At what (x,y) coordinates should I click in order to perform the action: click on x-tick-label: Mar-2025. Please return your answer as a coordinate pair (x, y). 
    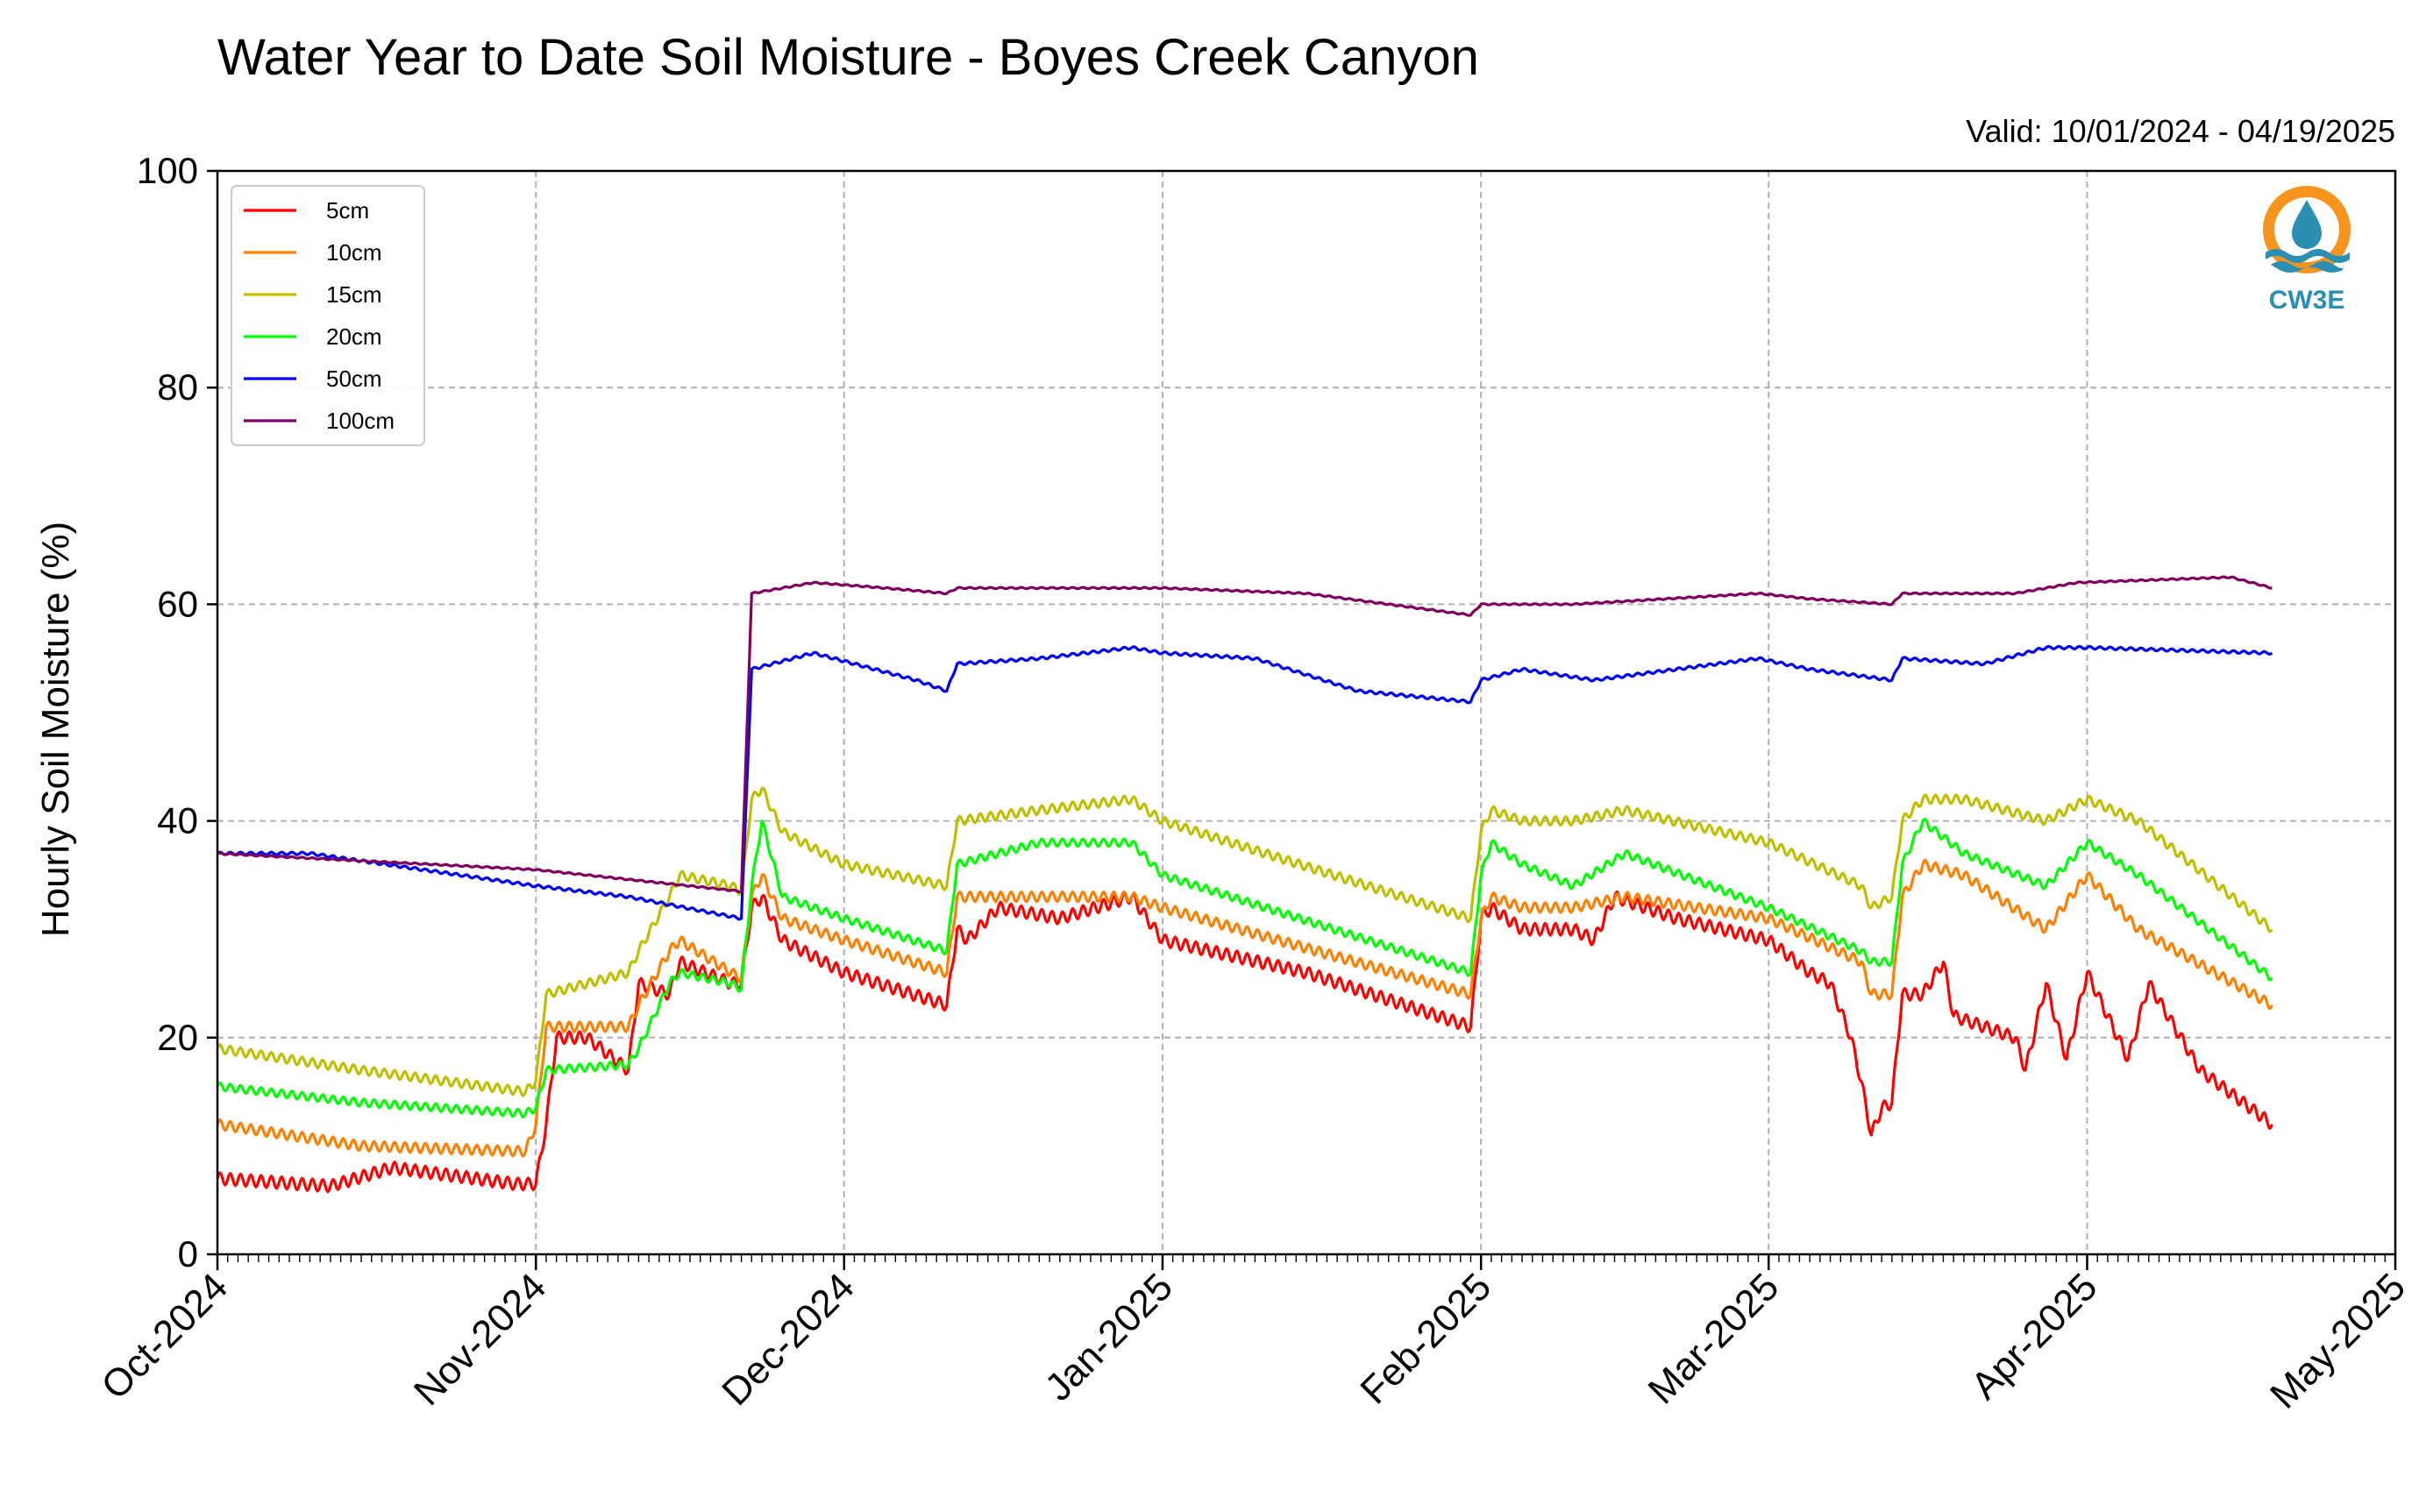
    Looking at the image, I should click on (1714, 1338).